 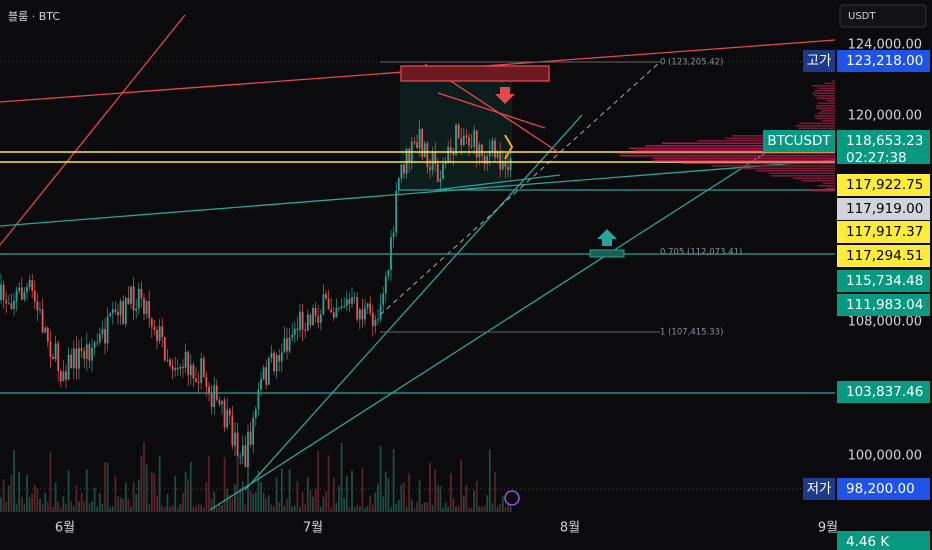 I want to click on currency-box, so click(x=883, y=16).